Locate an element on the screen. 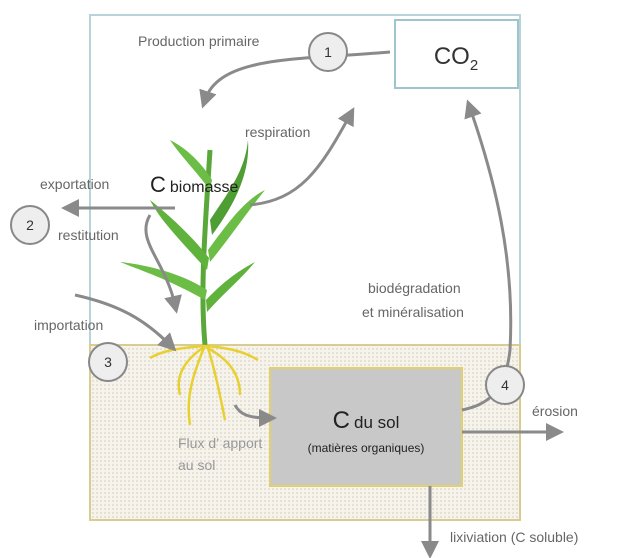 This screenshot has width=618, height=558. label-flux: Flux d’ apport is located at coordinates (220, 443).